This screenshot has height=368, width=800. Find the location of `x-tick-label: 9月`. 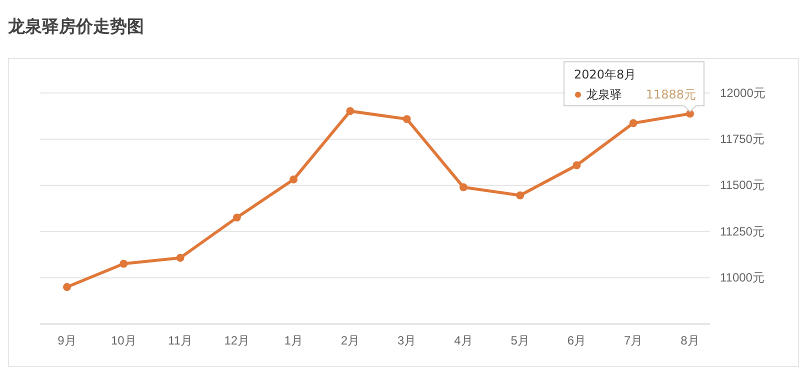

x-tick-label: 9月 is located at coordinates (67, 341).